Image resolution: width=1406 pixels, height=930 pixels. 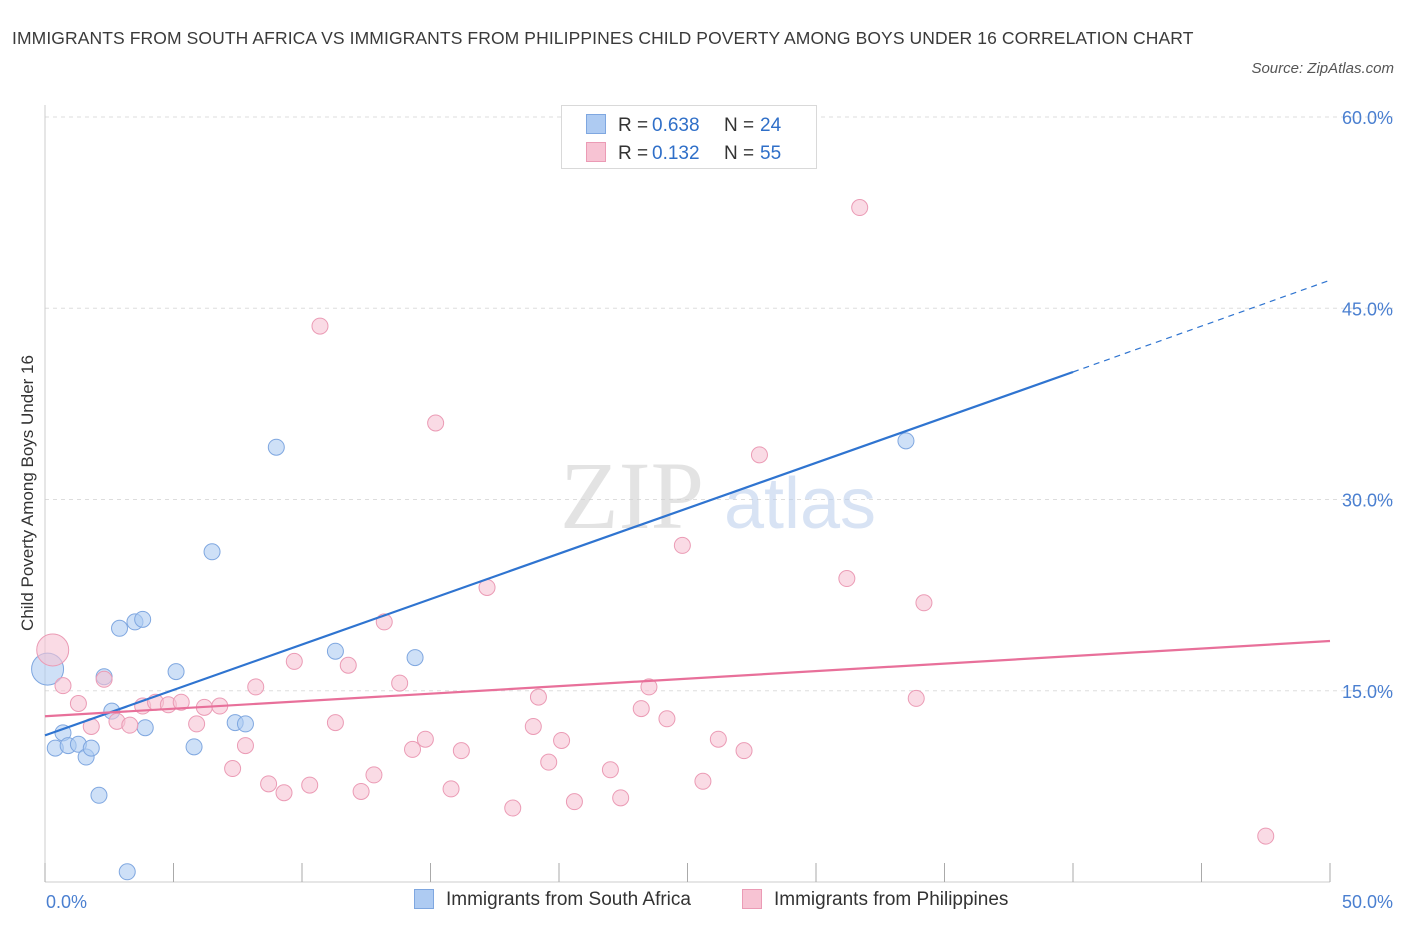 I want to click on stats-row-south-africa: R = 0.638 N = 24, so click(x=683, y=126).